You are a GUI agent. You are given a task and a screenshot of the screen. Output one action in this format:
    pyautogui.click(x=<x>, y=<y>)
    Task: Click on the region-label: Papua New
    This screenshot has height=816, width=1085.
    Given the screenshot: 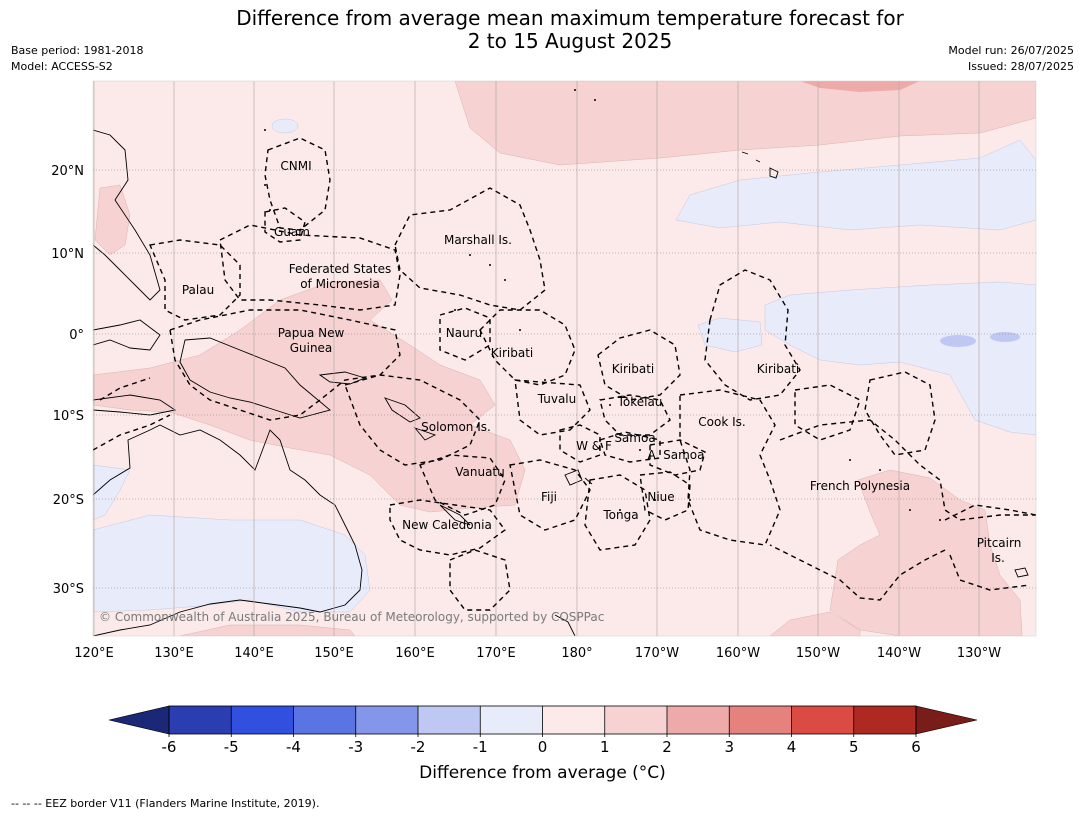 What is the action you would take?
    pyautogui.click(x=311, y=333)
    